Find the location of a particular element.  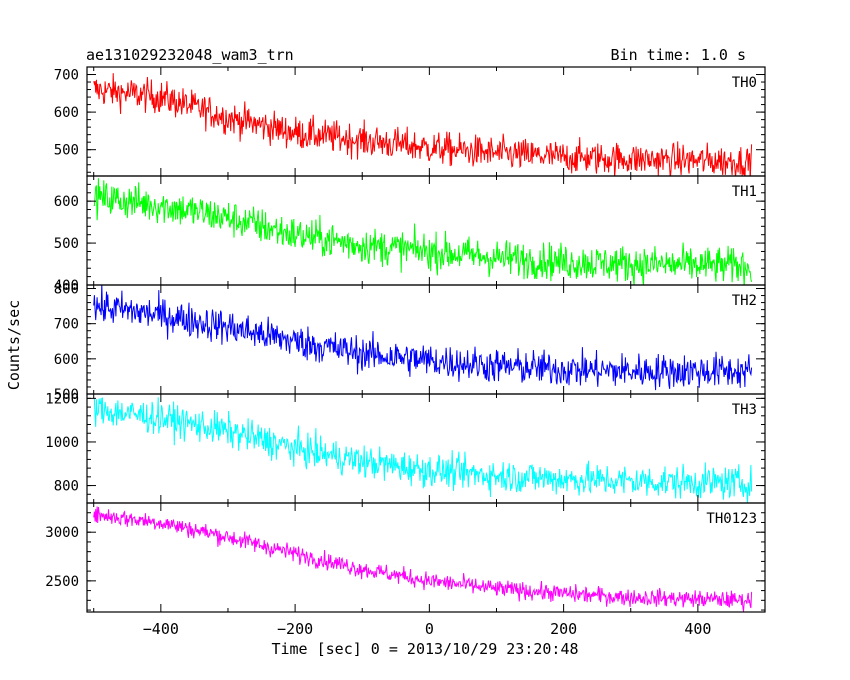

y-axis-label: Counts/sec is located at coordinates (14, 345).